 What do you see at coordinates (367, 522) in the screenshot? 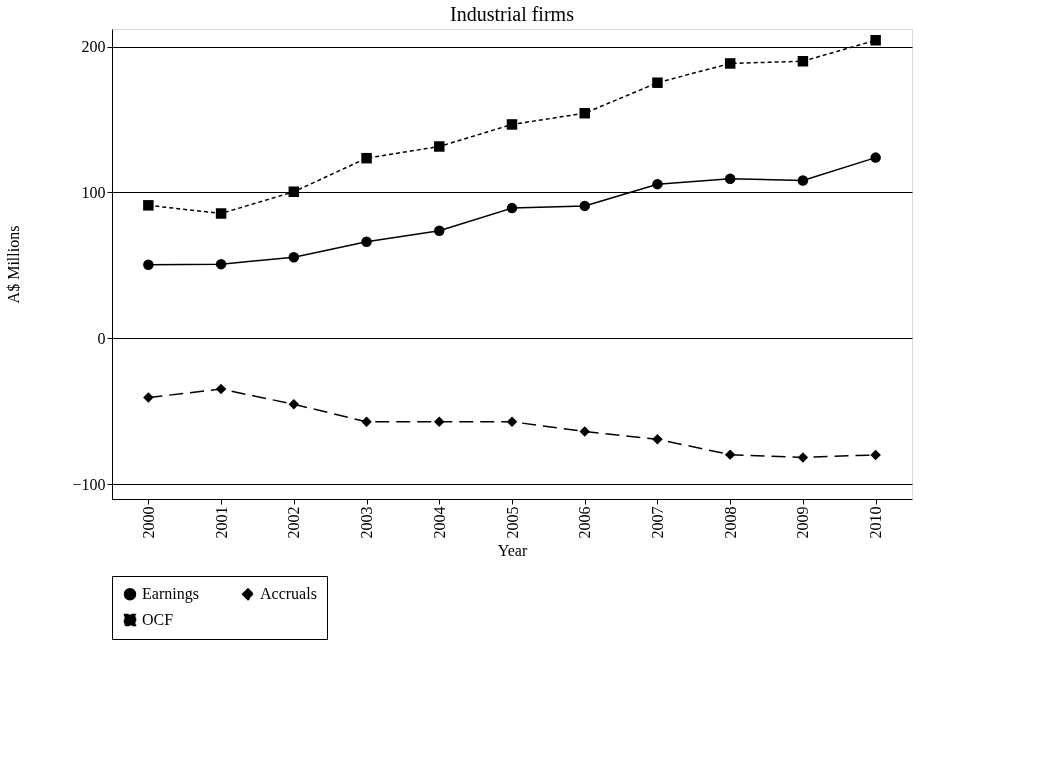
I see `x-tick-label: 2003` at bounding box center [367, 522].